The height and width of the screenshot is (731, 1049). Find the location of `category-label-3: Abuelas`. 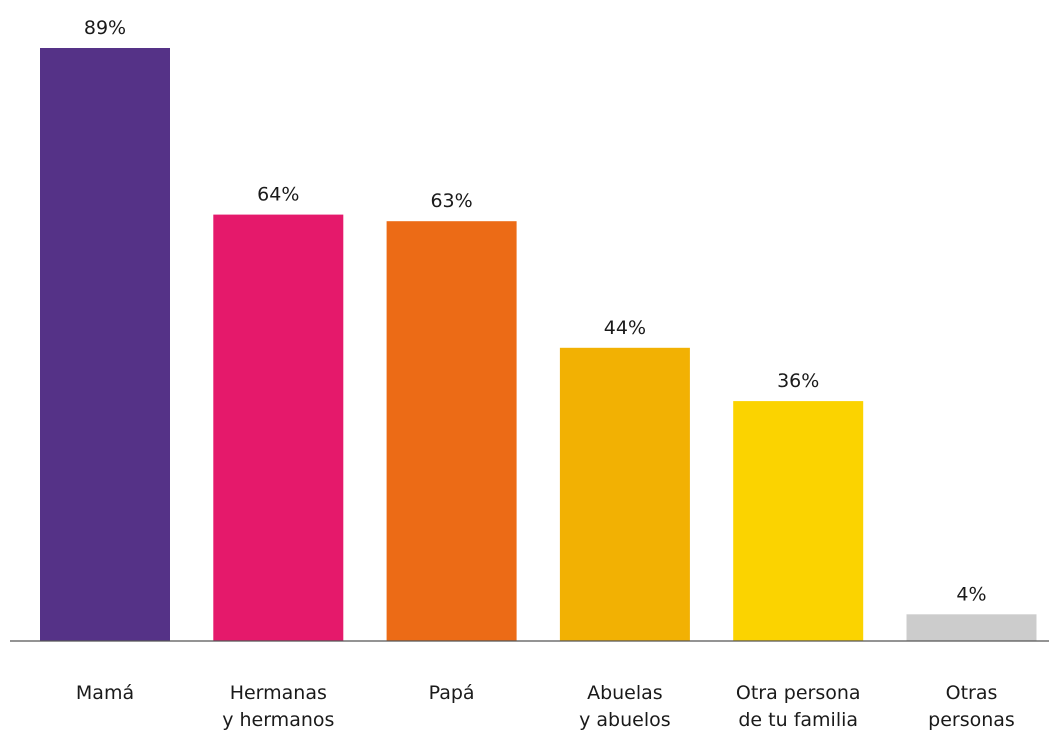

category-label-3: Abuelas is located at coordinates (625, 693).